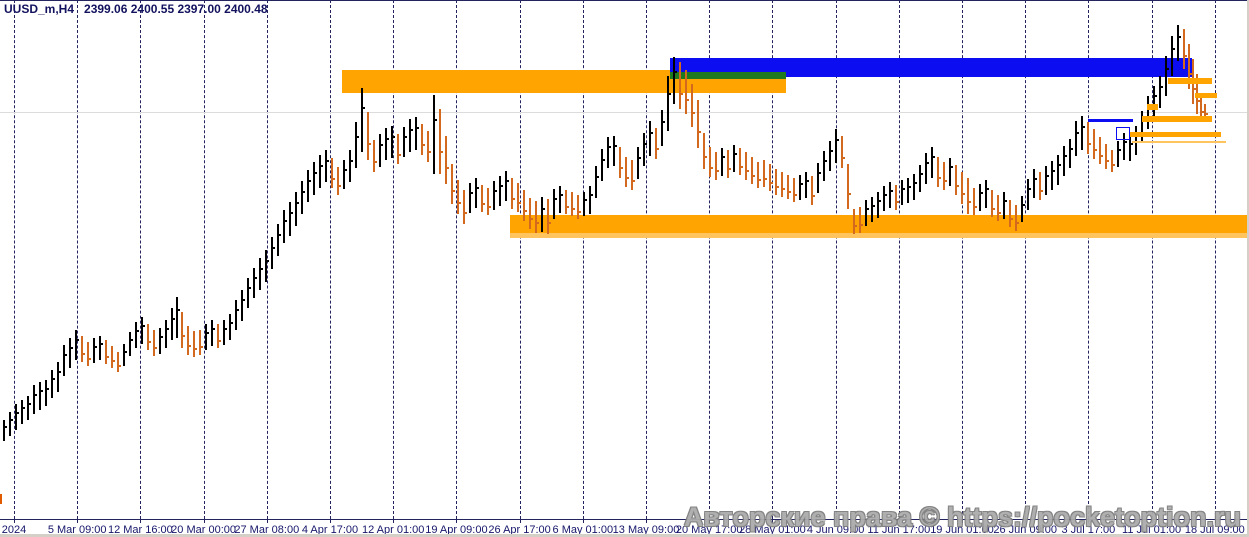 The height and width of the screenshot is (537, 1249). What do you see at coordinates (879, 235) in the screenshot?
I see `demand-band-orange-light-edge` at bounding box center [879, 235].